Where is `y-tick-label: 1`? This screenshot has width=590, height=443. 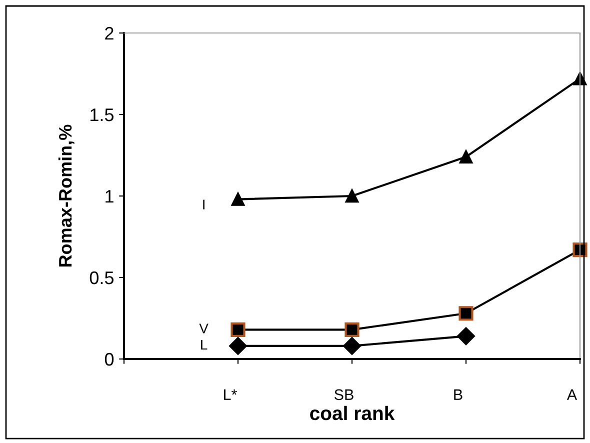 y-tick-label: 1 is located at coordinates (110, 196).